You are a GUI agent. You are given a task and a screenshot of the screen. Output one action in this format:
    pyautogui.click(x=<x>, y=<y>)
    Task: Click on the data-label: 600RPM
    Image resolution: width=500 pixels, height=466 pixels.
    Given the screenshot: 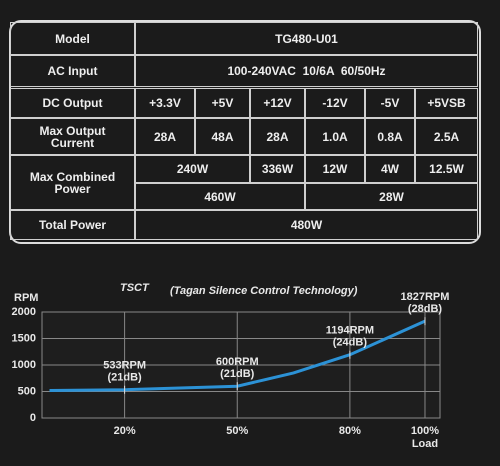 What is the action you would take?
    pyautogui.click(x=237, y=362)
    